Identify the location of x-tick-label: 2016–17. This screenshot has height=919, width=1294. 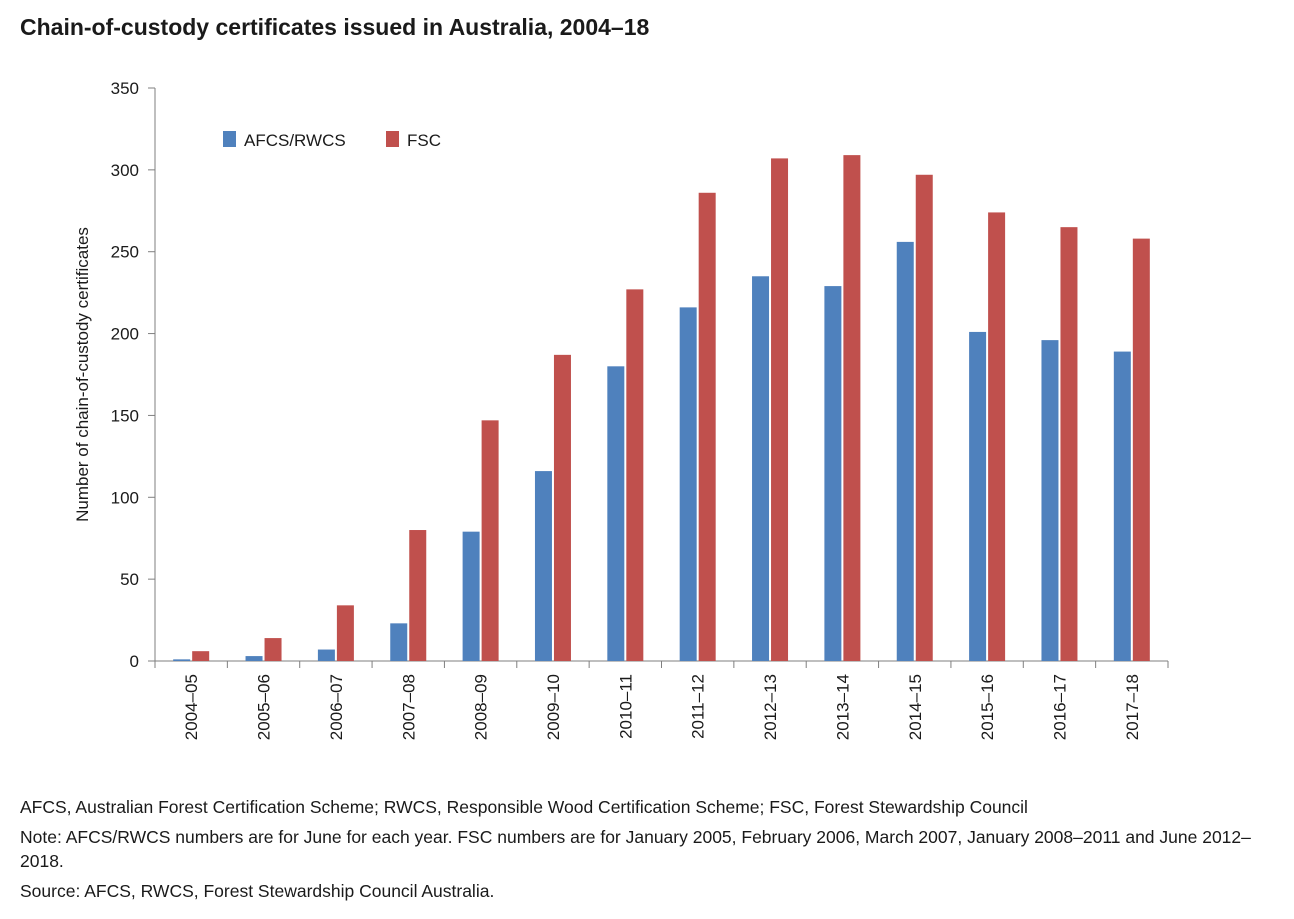
(1059, 707).